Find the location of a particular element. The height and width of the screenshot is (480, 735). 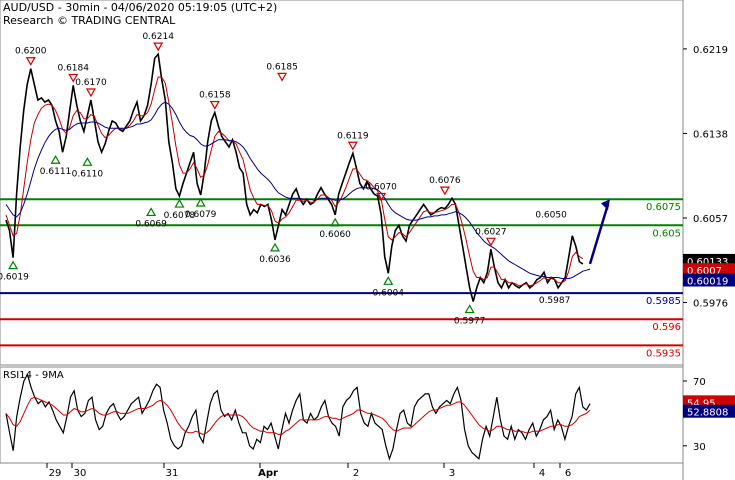

rsi-line is located at coordinates (298, 416).